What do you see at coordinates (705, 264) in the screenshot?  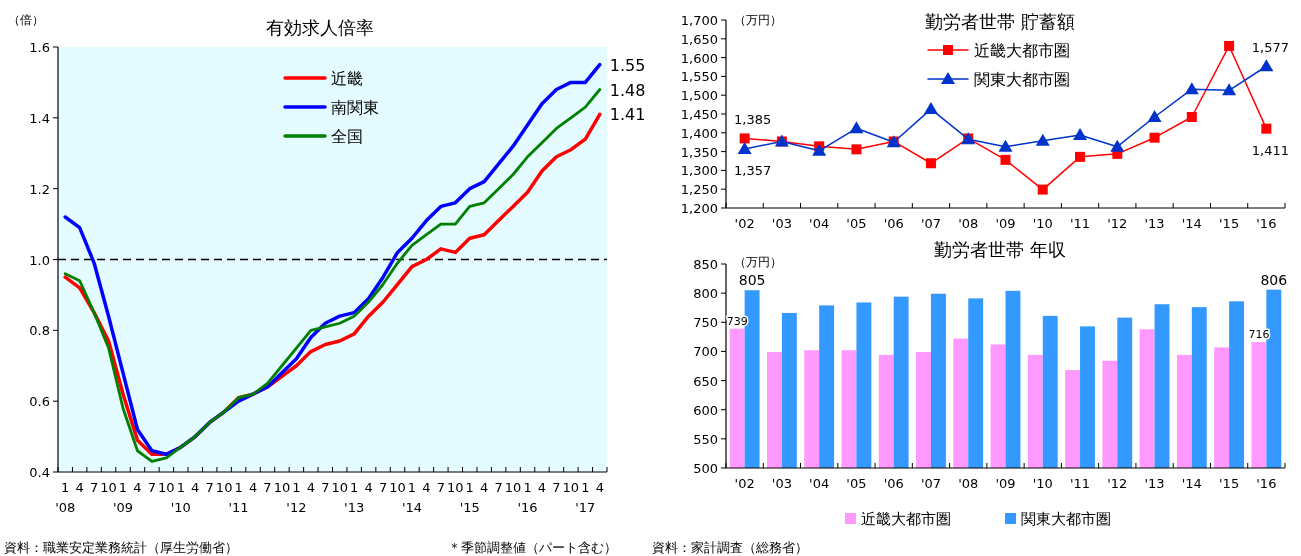 I see `y-tick-label: 850` at bounding box center [705, 264].